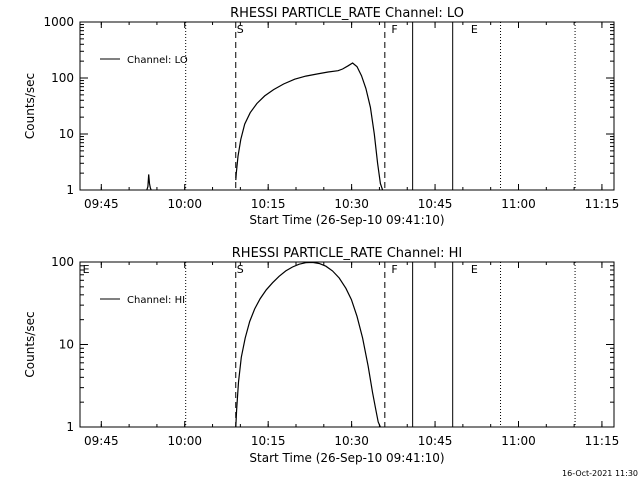  I want to click on chart-title: RHESSI PARTICLE_RATE Channel: LO, so click(347, 13).